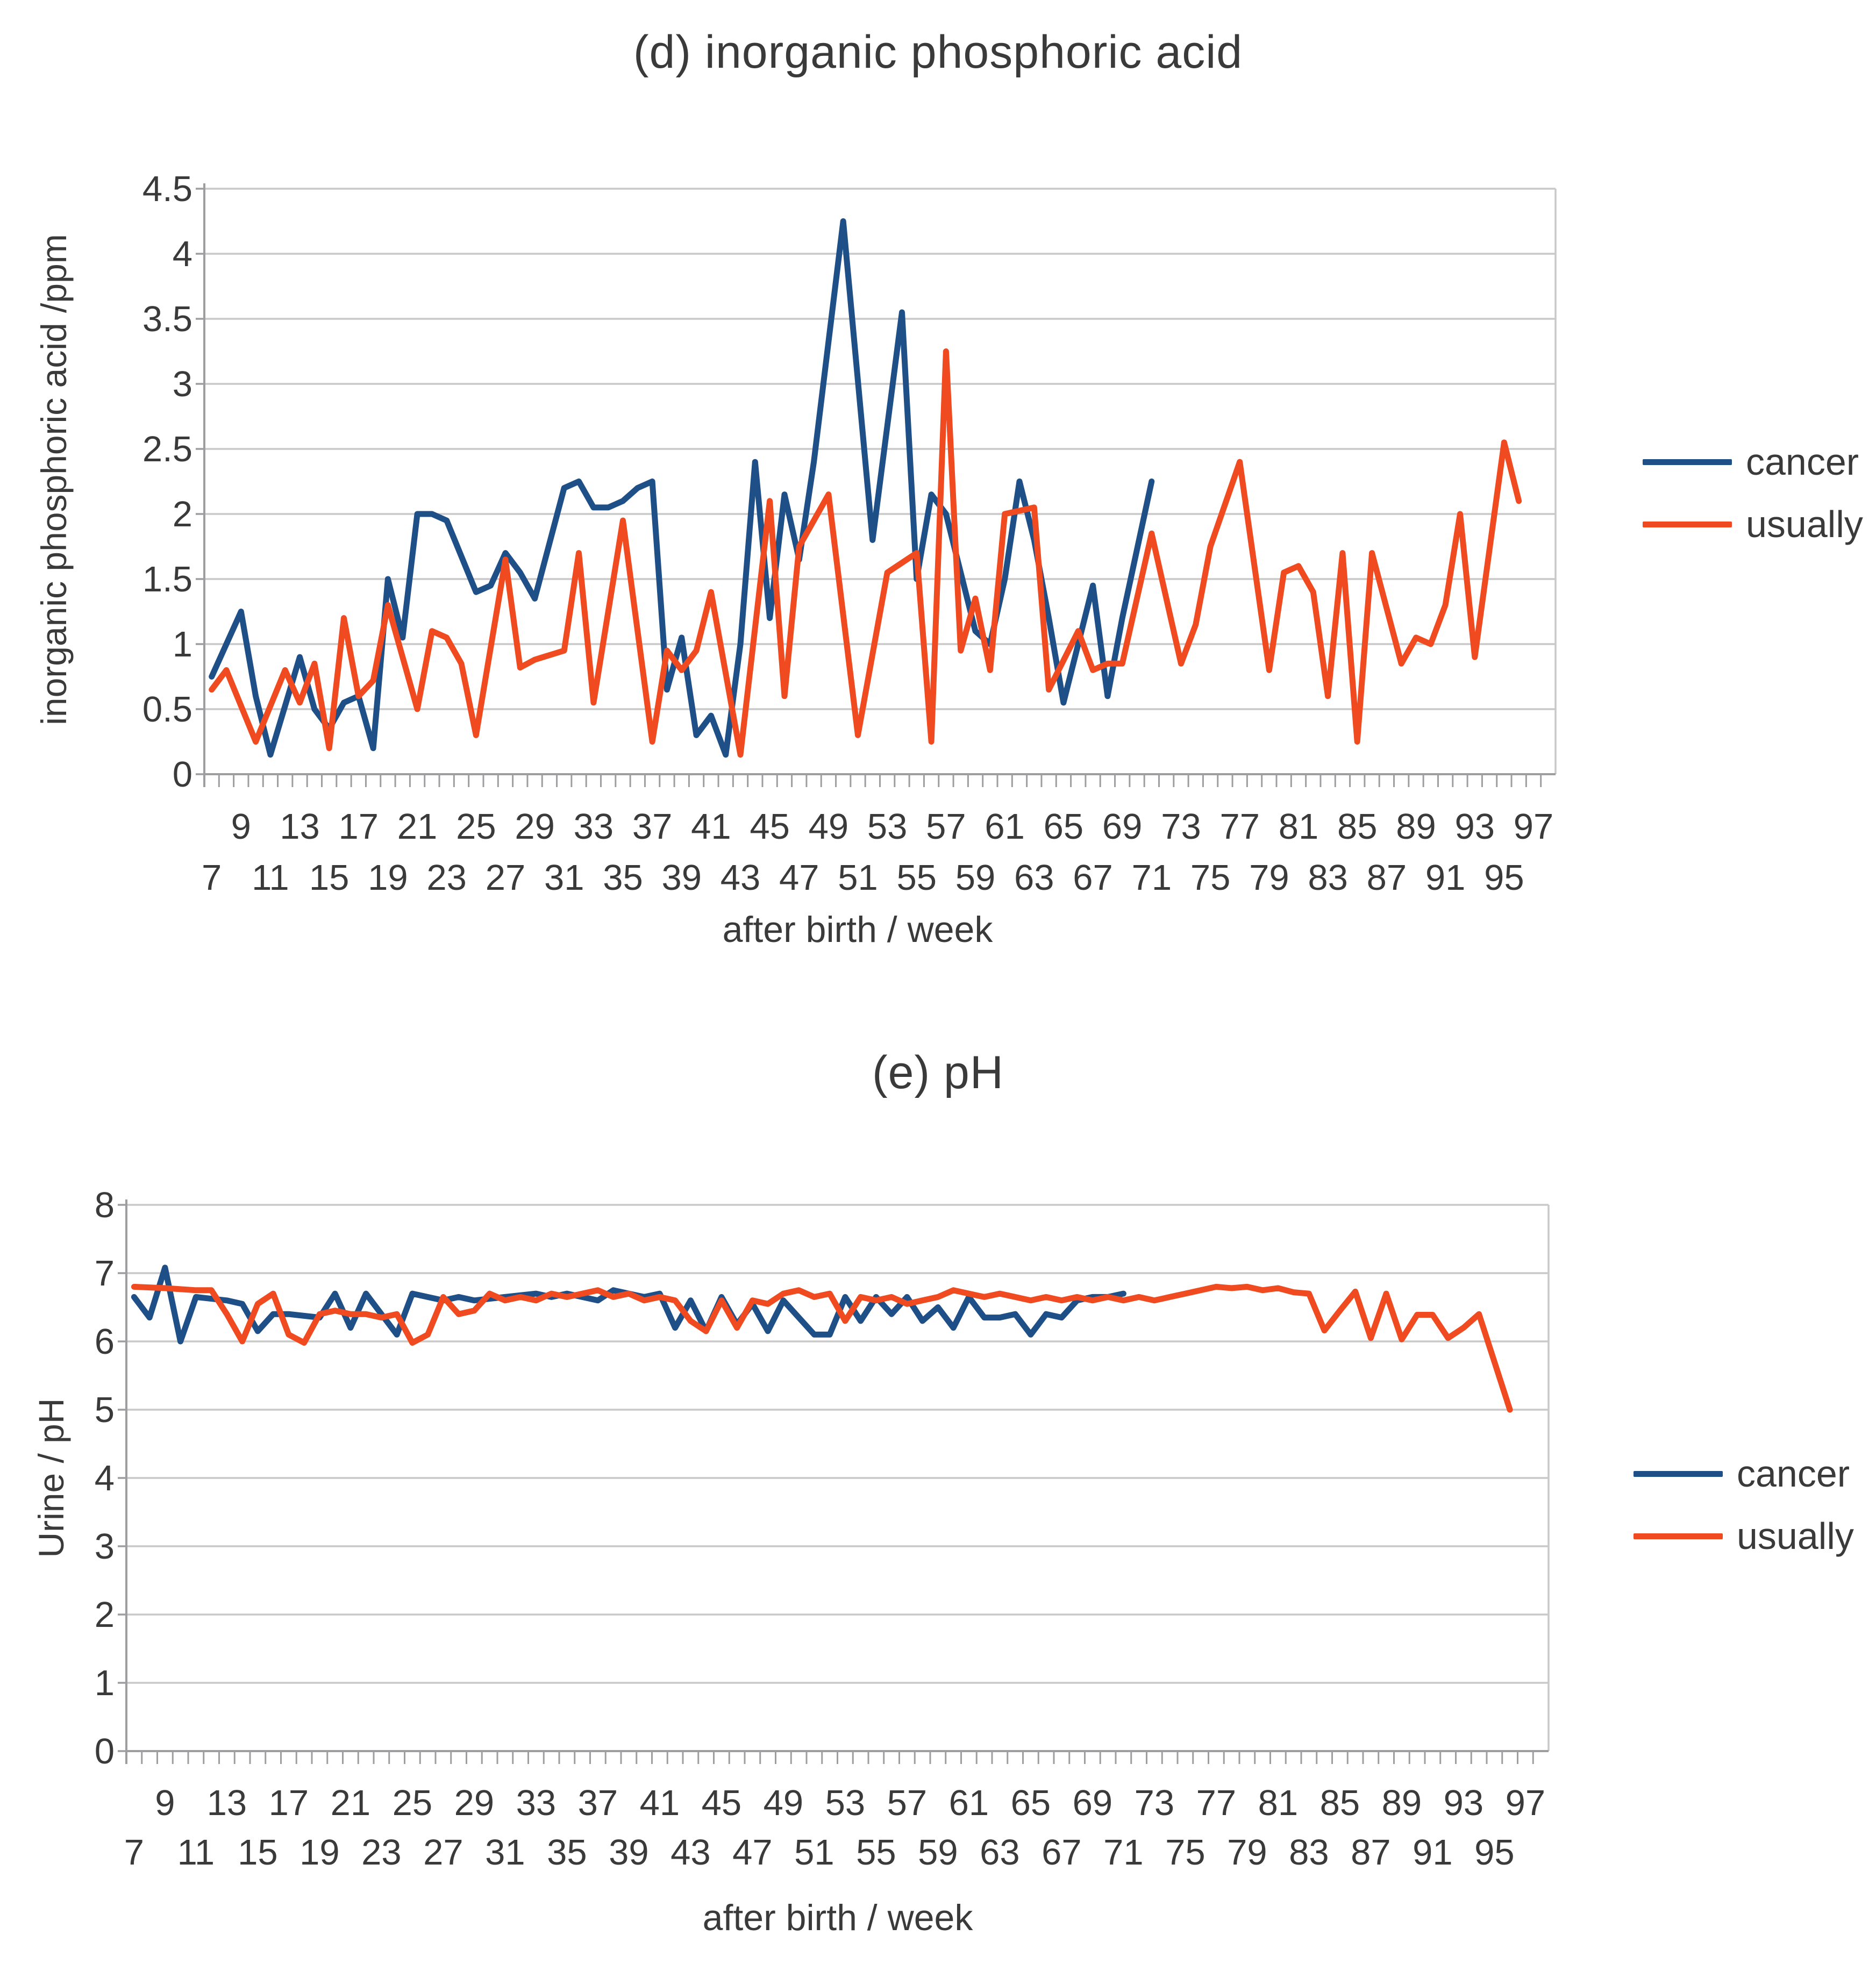 This screenshot has height=1964, width=1876. I want to click on chart-e-legend: cancer usually, so click(1744, 1505).